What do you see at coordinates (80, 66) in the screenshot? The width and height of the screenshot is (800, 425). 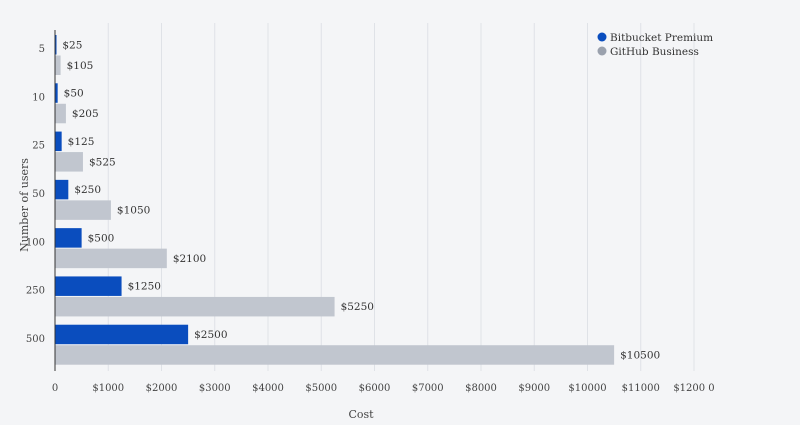 I see `data-label-github-business-5: $105` at bounding box center [80, 66].